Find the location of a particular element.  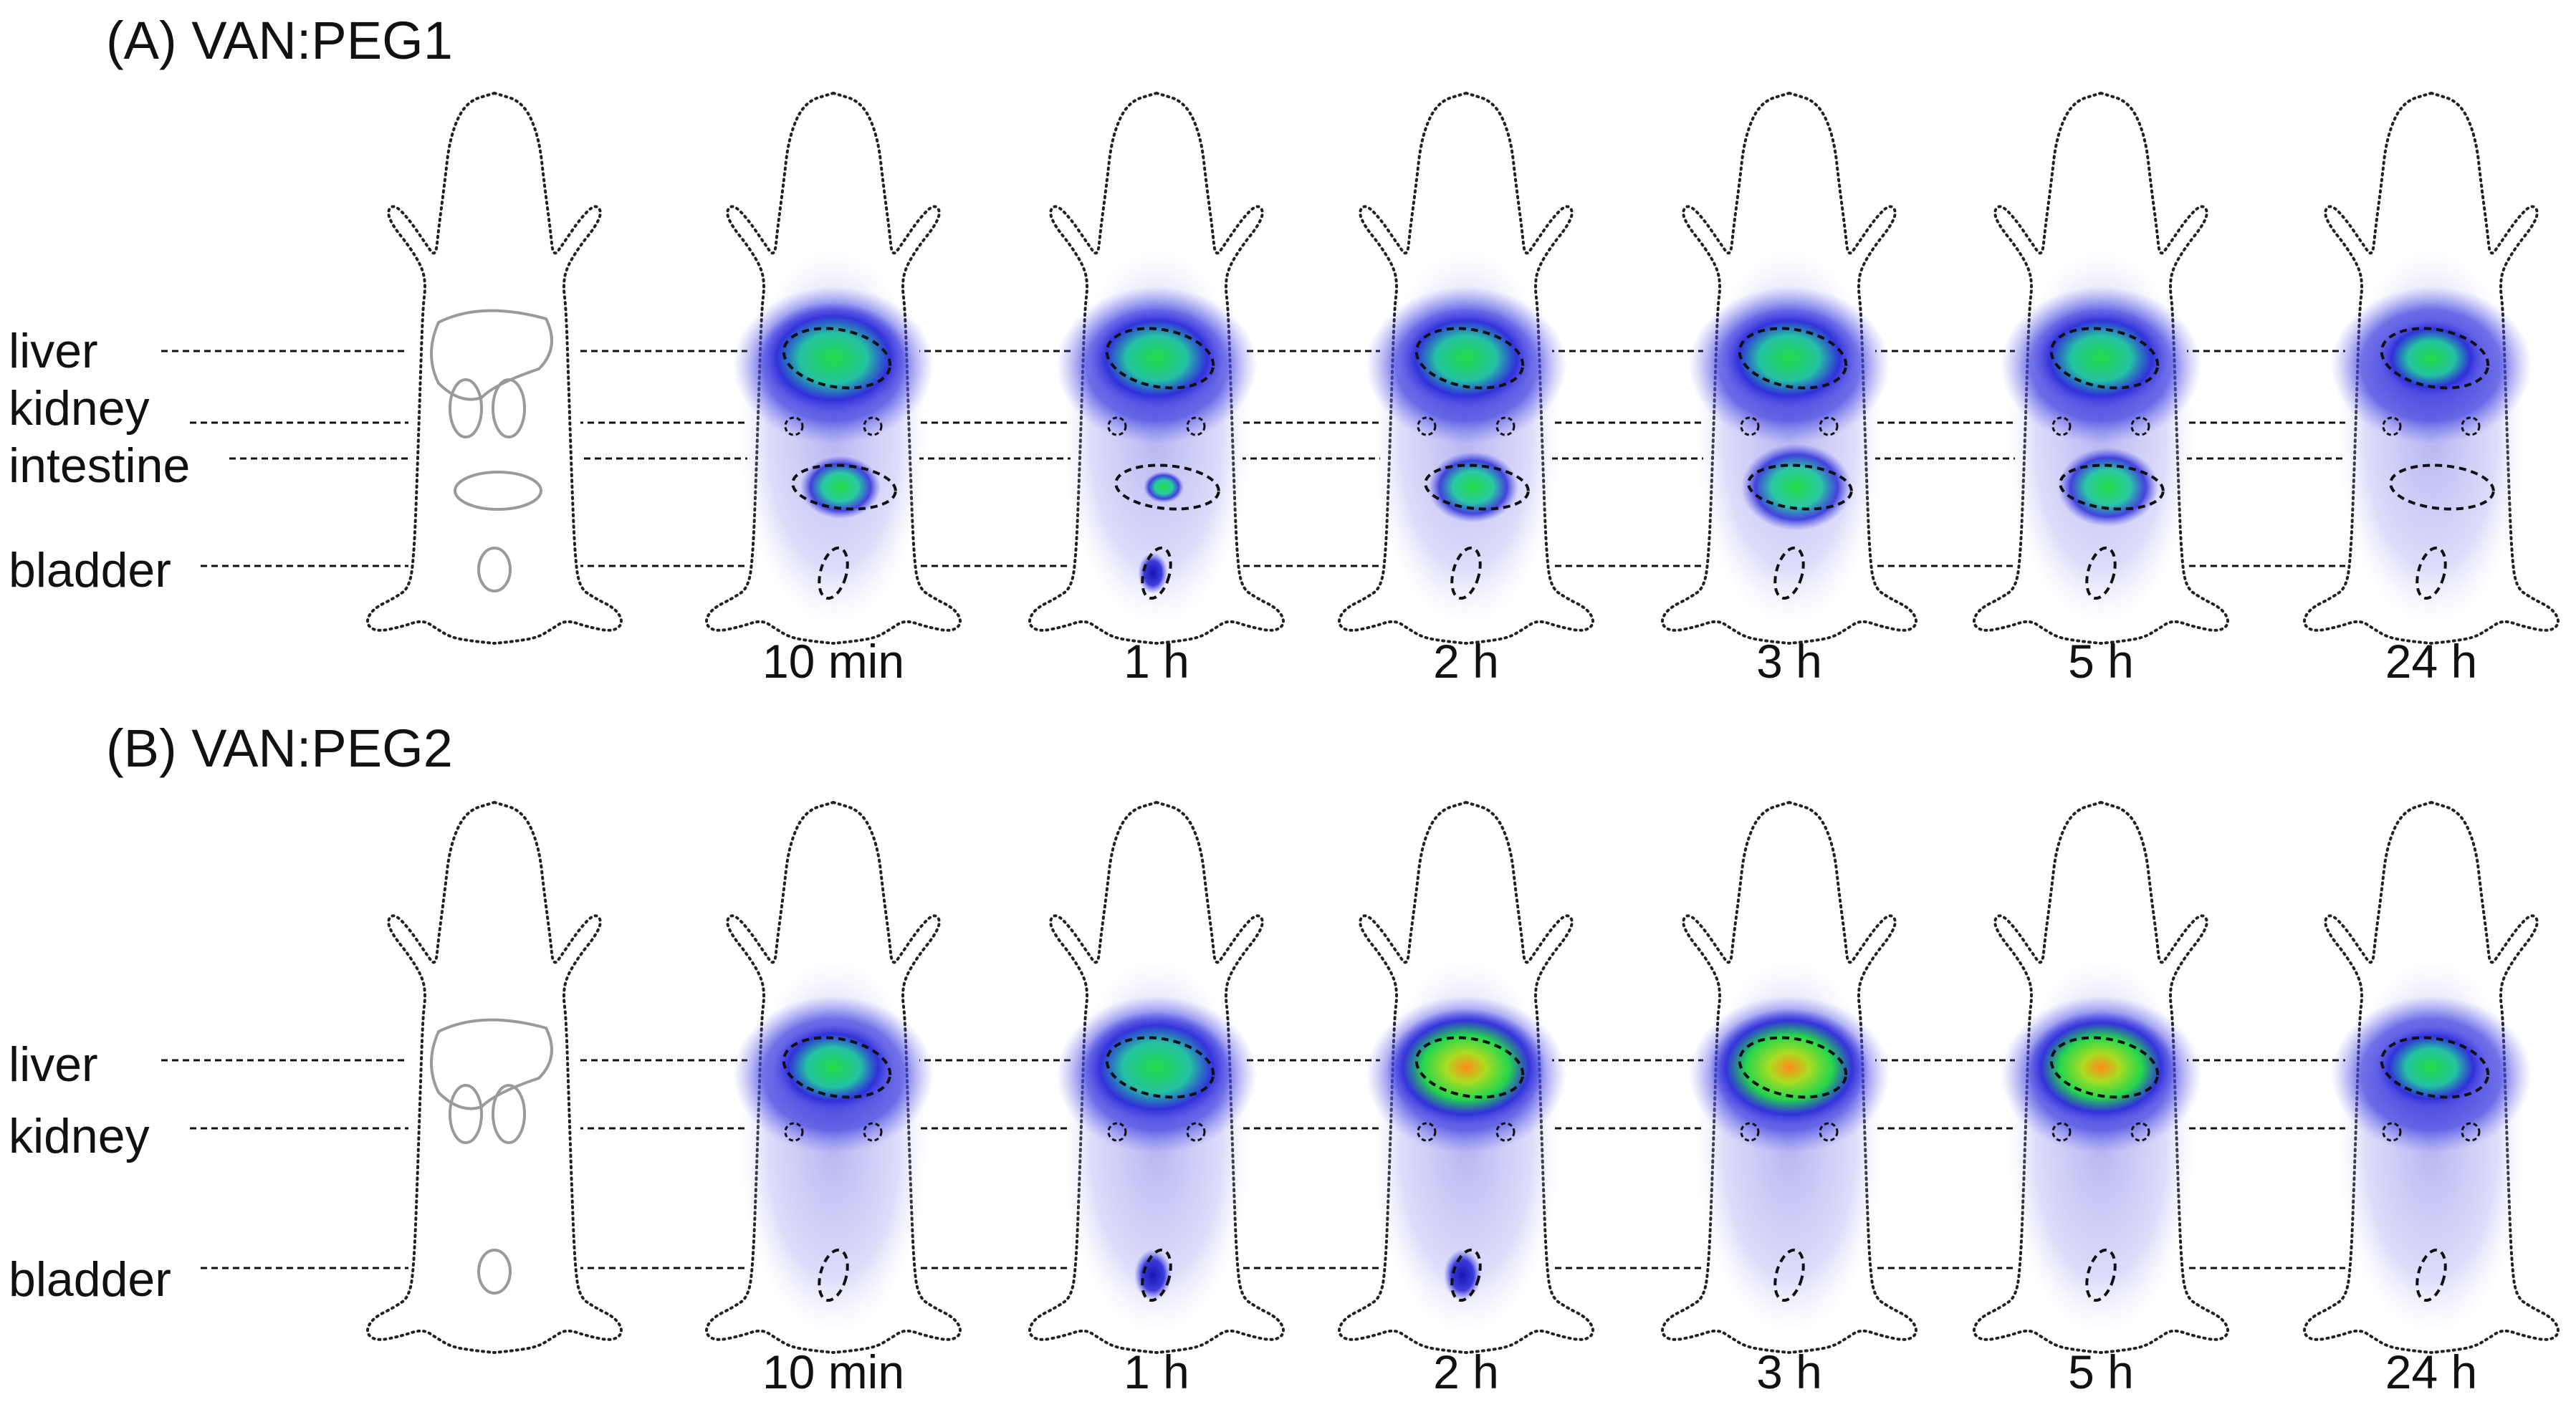

panel-a-label-bladder: bladder is located at coordinates (90, 570).